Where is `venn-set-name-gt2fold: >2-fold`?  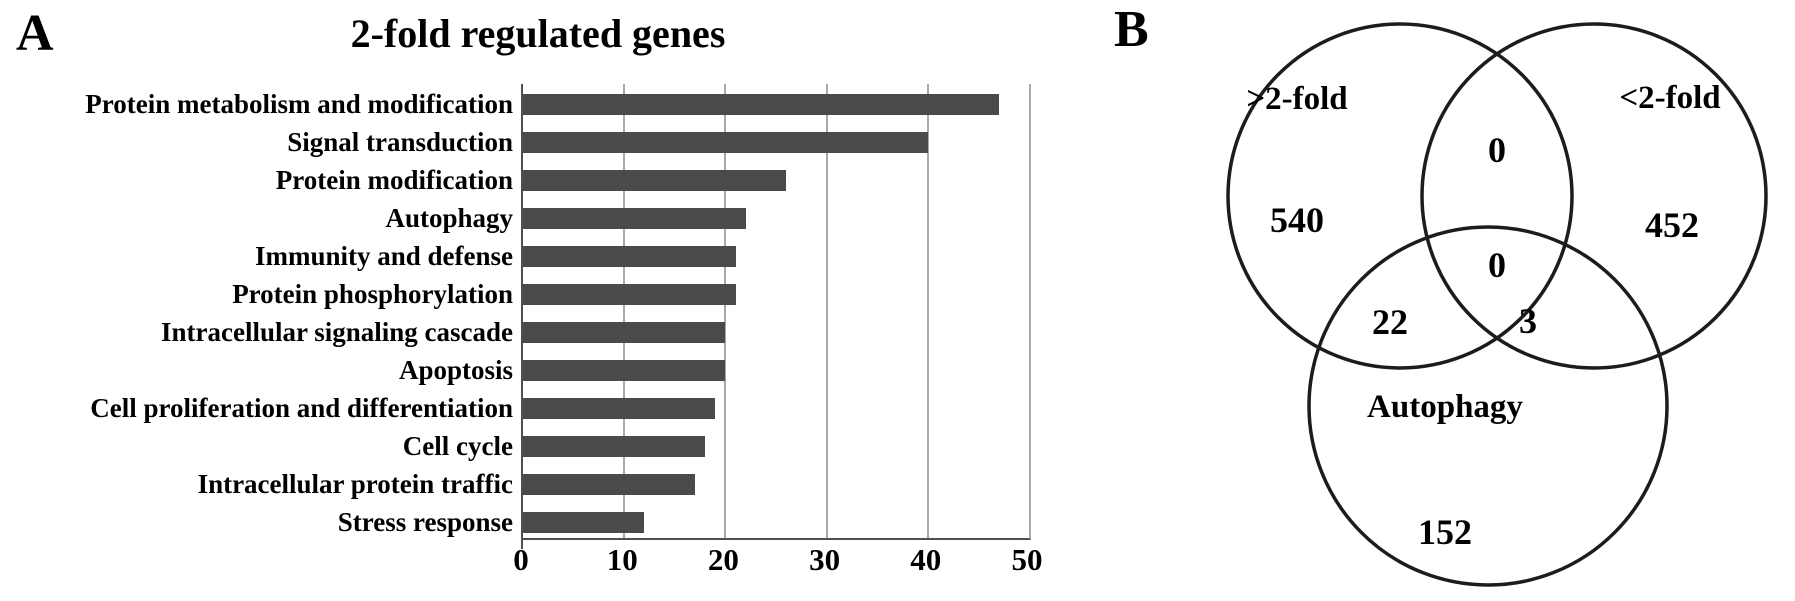
venn-set-name-gt2fold: >2-fold is located at coordinates (1296, 99).